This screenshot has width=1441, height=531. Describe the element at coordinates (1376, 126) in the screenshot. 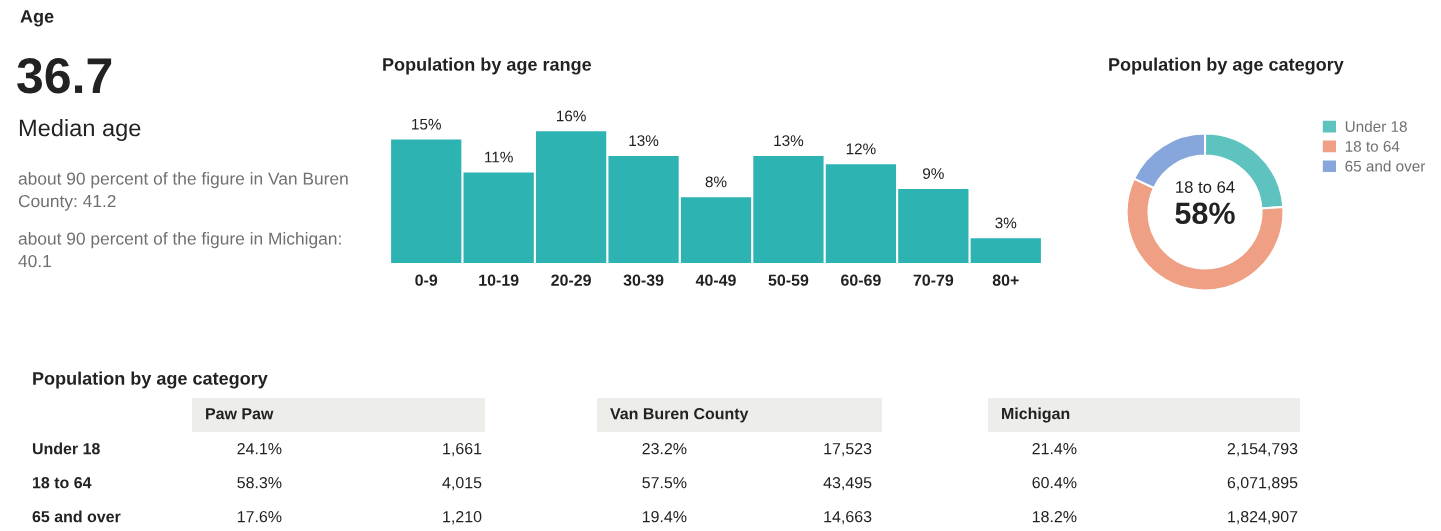

I see `legend-label: Under 18` at that location.